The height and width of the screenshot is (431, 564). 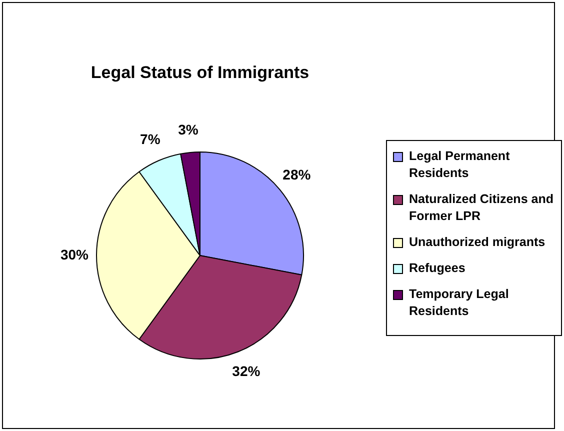 I want to click on data-label: 32%, so click(x=246, y=371).